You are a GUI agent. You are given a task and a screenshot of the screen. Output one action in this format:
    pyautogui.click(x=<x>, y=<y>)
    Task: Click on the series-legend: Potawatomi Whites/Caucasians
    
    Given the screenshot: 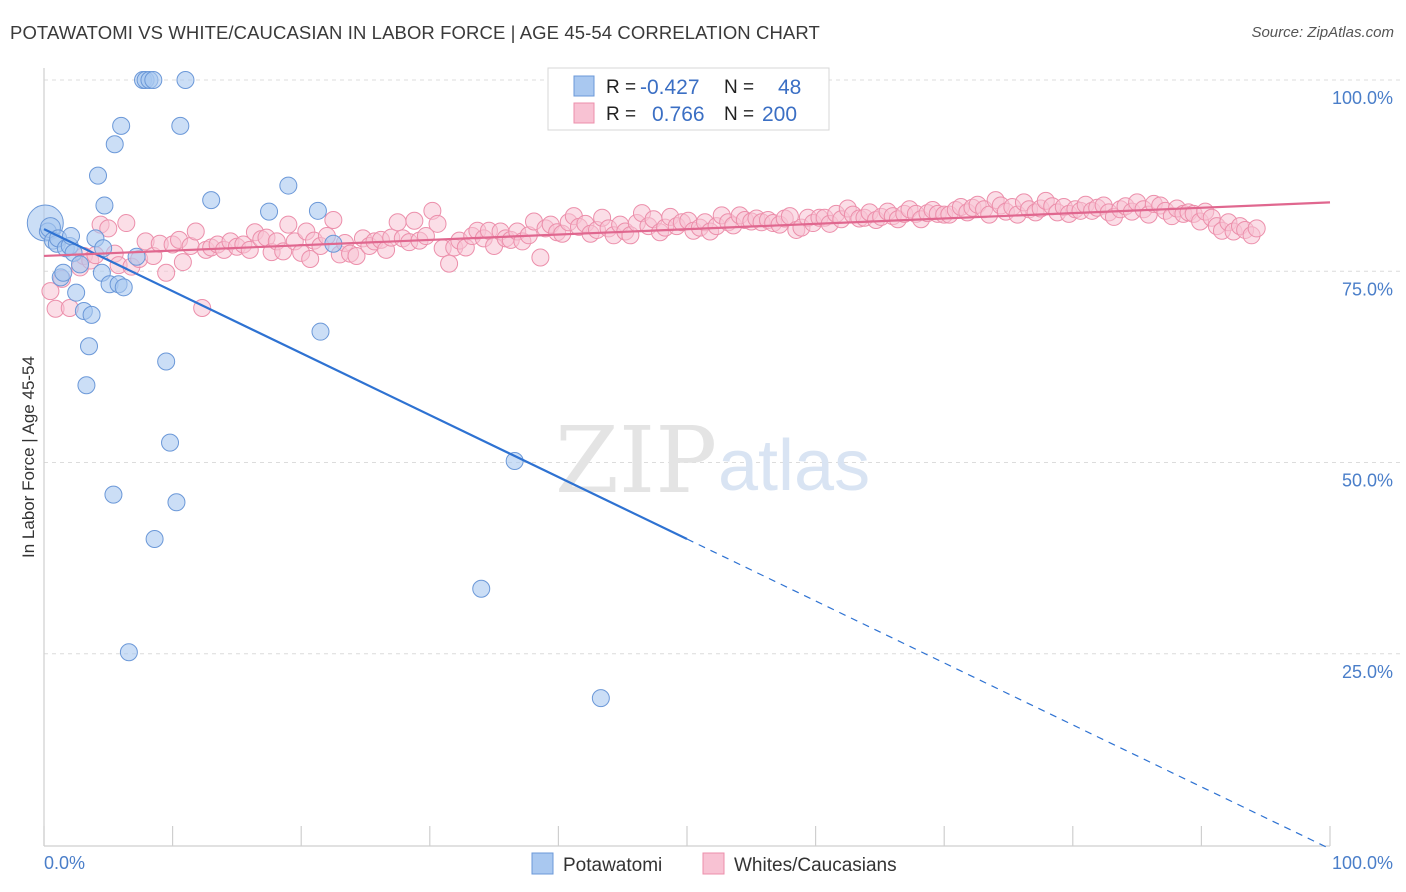 What is the action you would take?
    pyautogui.click(x=714, y=864)
    